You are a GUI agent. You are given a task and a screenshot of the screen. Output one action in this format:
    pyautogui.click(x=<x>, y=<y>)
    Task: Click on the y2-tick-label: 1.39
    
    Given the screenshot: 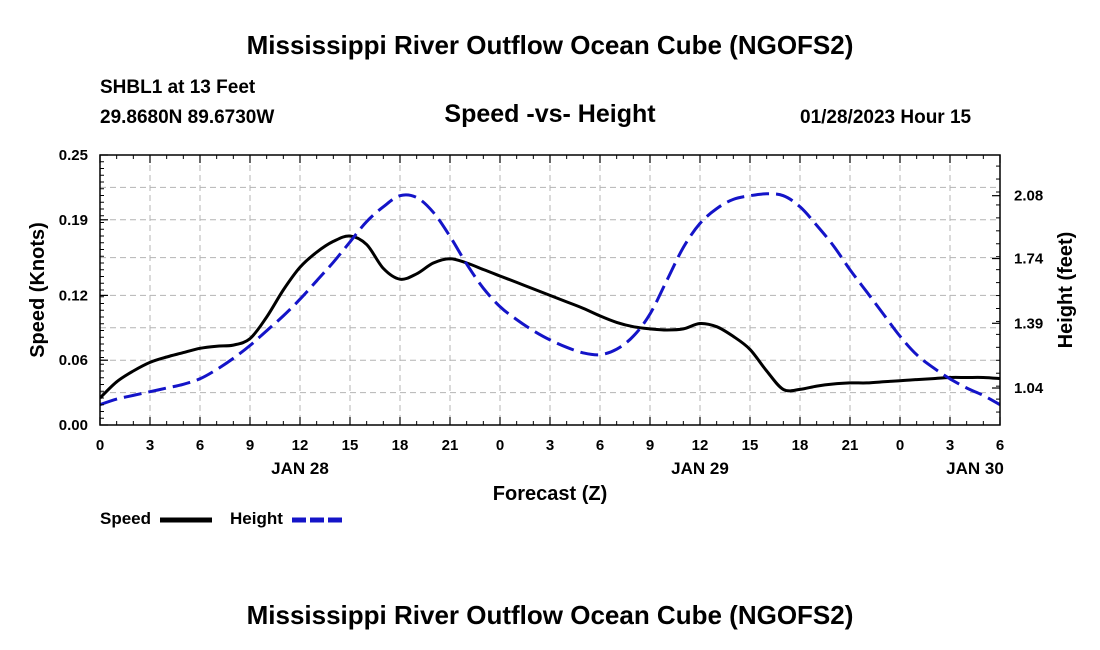 What is the action you would take?
    pyautogui.click(x=1028, y=323)
    